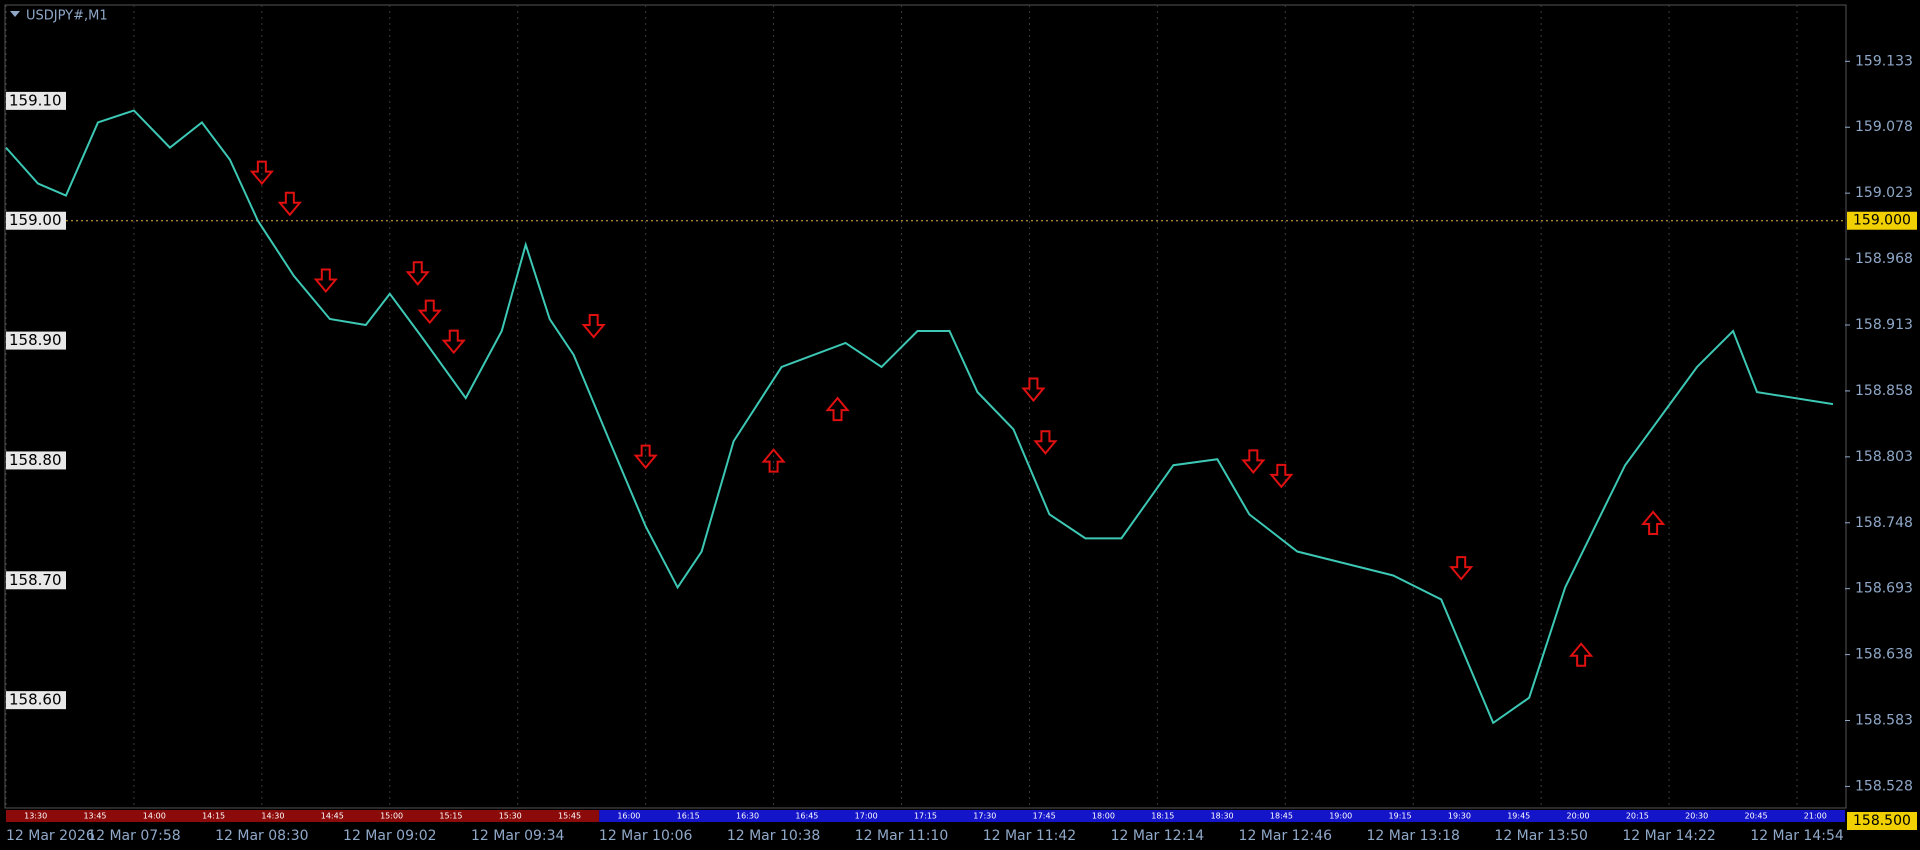 Image resolution: width=1920 pixels, height=850 pixels. What do you see at coordinates (628, 816) in the screenshot?
I see `session-label: 16:00` at bounding box center [628, 816].